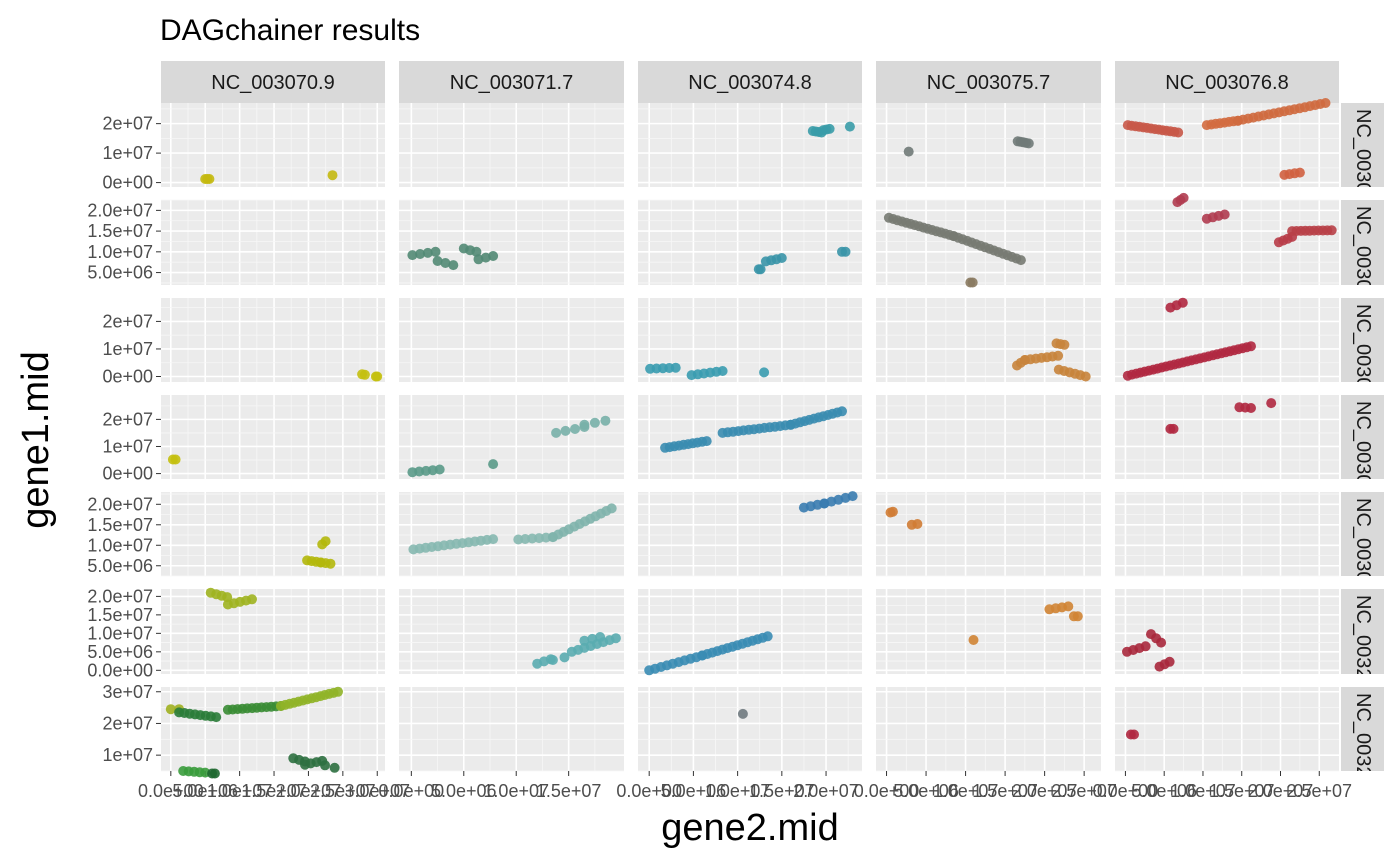 This screenshot has height=865, width=1400. Describe the element at coordinates (273, 145) in the screenshot. I see `panel-r0-c0` at that location.